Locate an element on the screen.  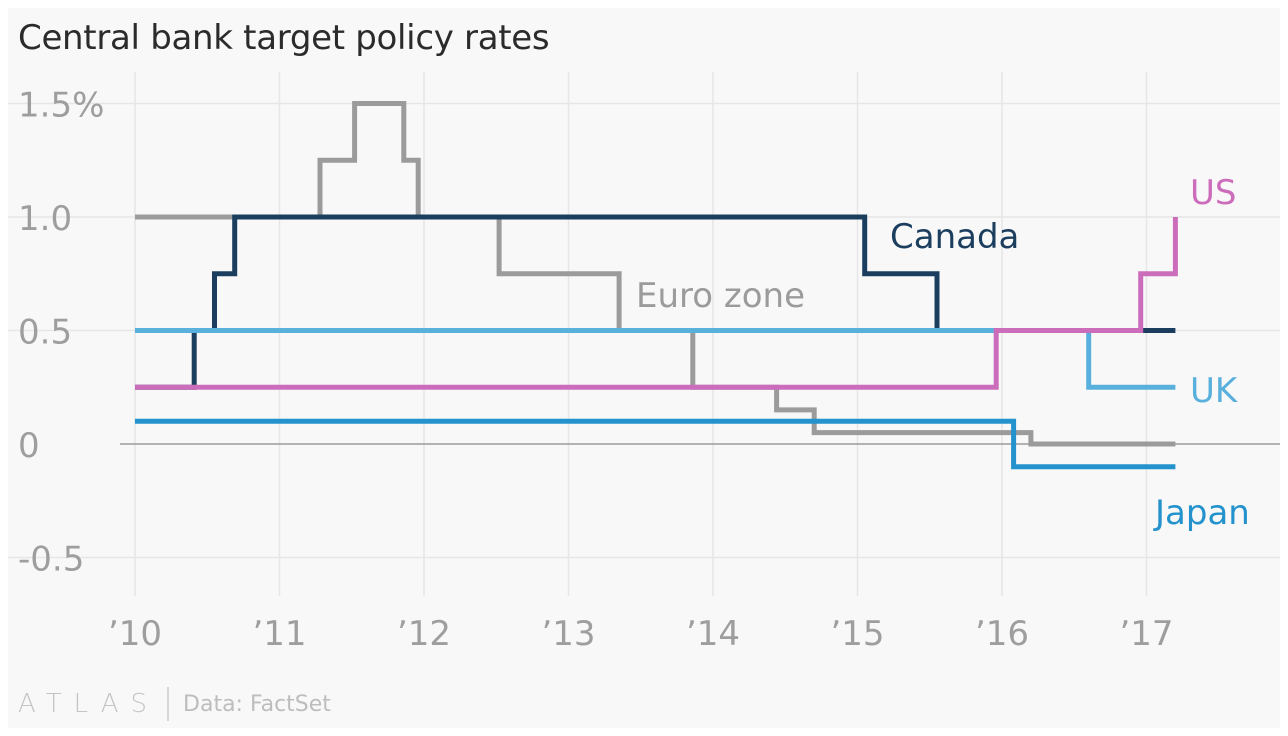
series-label-euro-zone: Euro zone is located at coordinates (720, 296).